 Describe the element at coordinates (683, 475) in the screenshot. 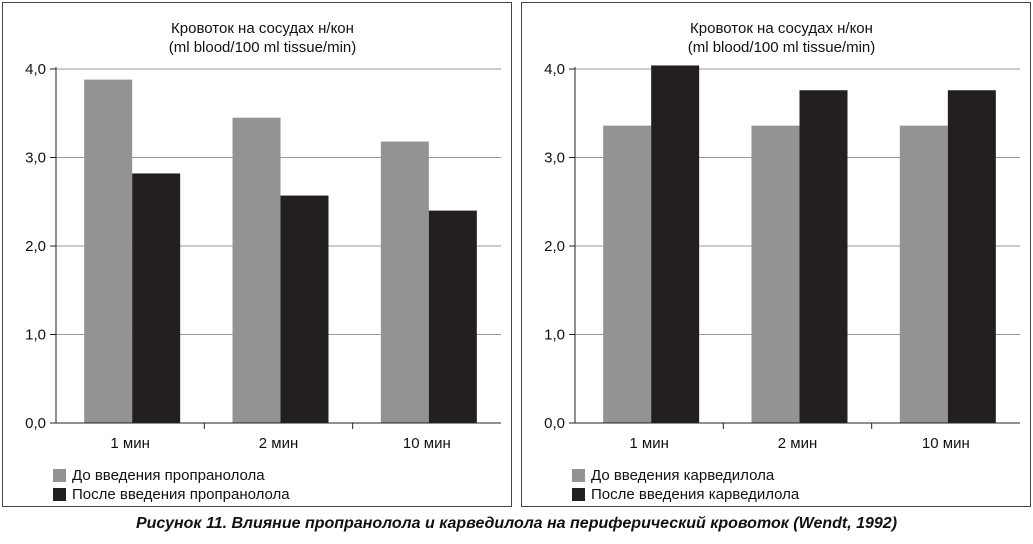

I see `legend-label-before: До введения карведилола` at that location.